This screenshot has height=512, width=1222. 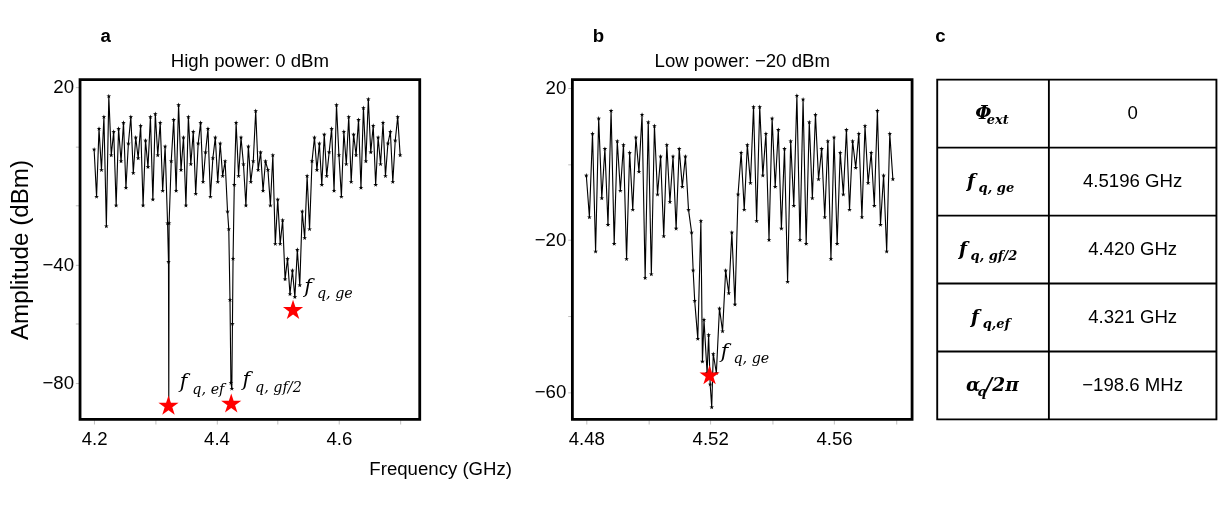 What do you see at coordinates (217, 438) in the screenshot?
I see `x-tick-label: 4.4` at bounding box center [217, 438].